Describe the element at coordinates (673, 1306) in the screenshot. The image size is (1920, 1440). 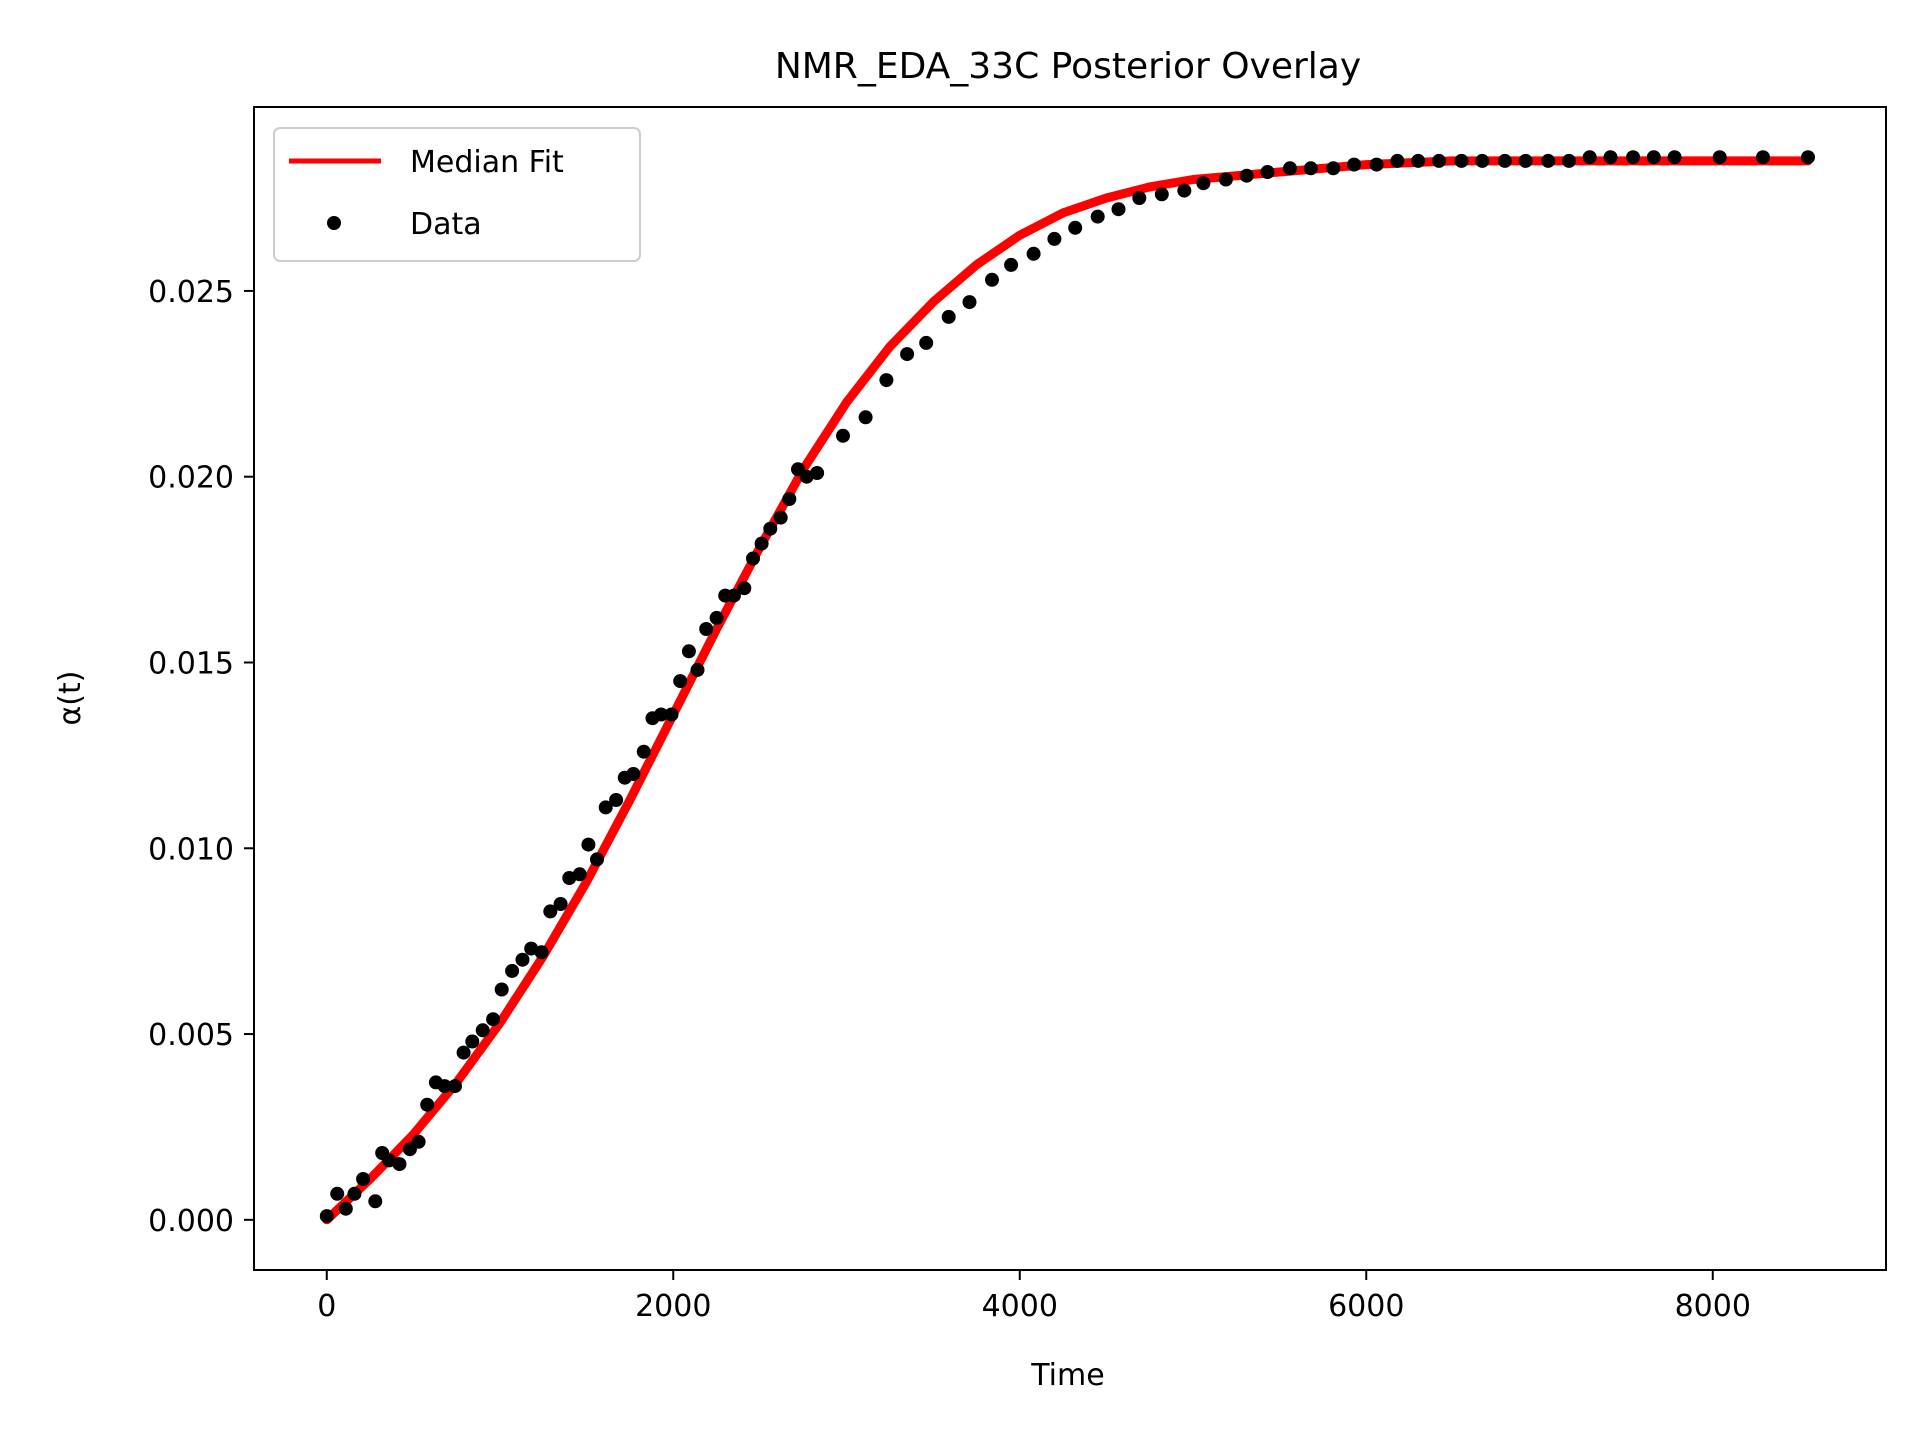
I see `x-tick-label: 2000` at that location.